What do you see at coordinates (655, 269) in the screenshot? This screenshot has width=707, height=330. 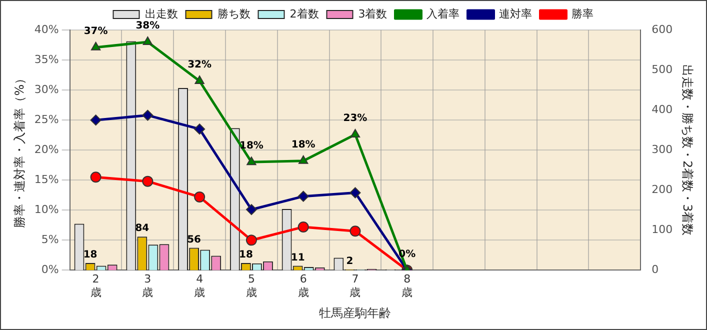 I see `y2-tick-label: 0` at bounding box center [655, 269].